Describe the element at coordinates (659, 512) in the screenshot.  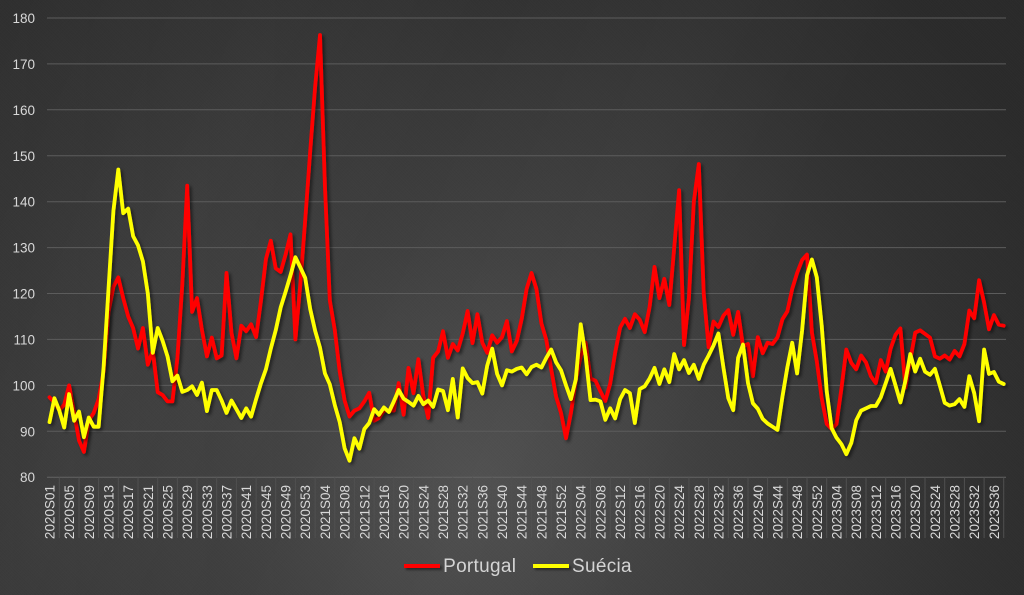
I see `svg-text: 2022S20` at that location.